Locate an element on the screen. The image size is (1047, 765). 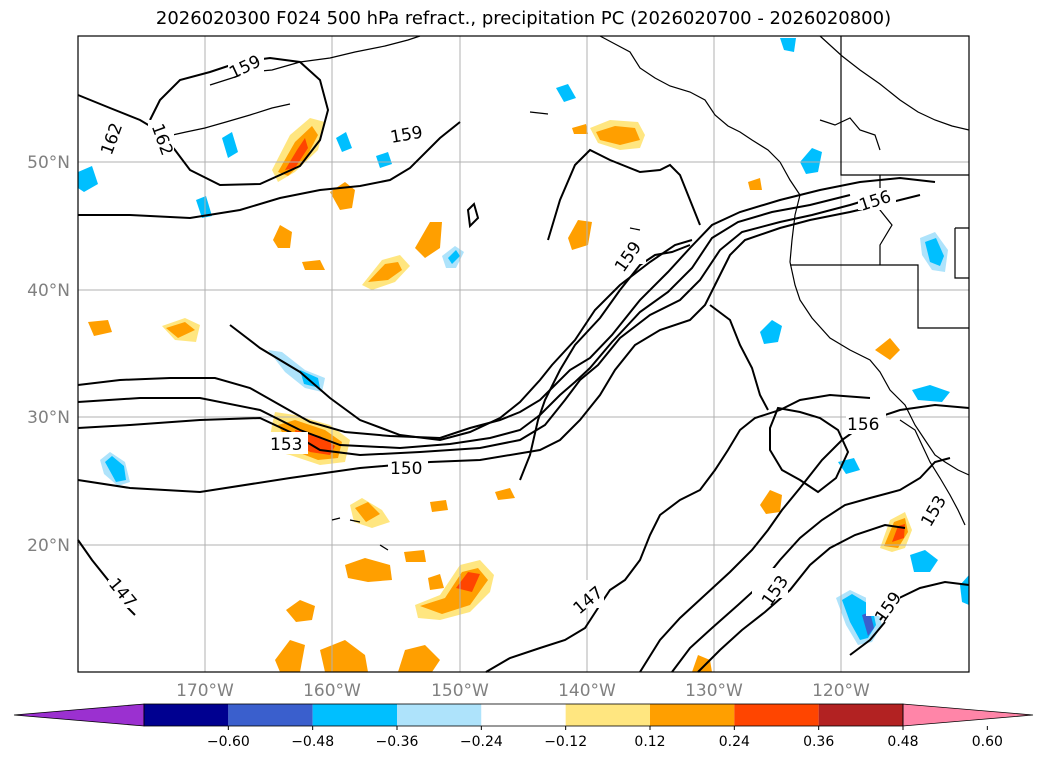
colorbar-extension-high is located at coordinates (968, 715).